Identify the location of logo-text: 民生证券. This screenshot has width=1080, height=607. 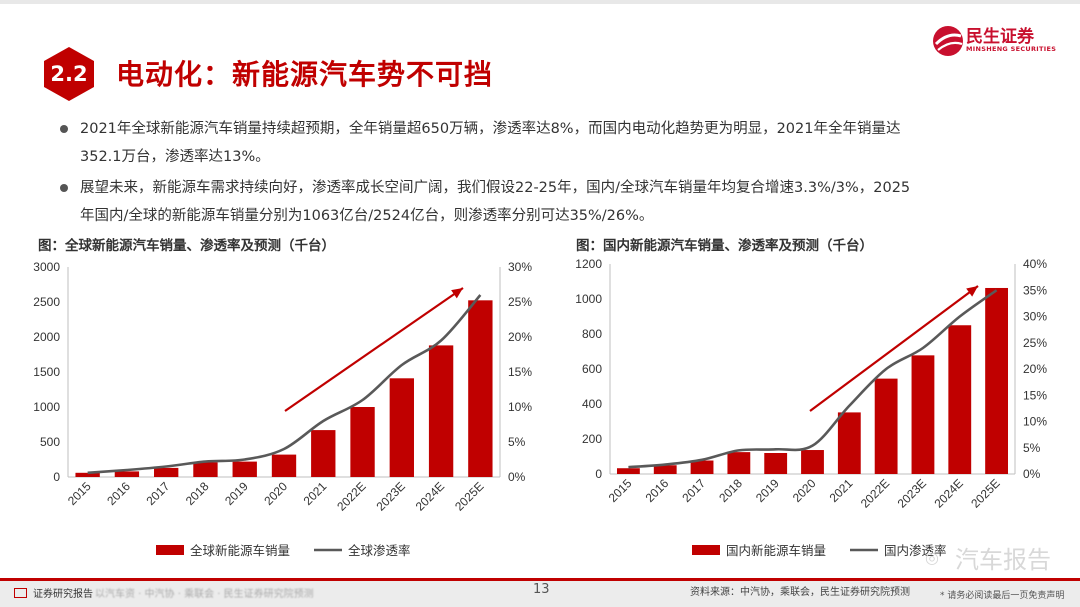
(1000, 37).